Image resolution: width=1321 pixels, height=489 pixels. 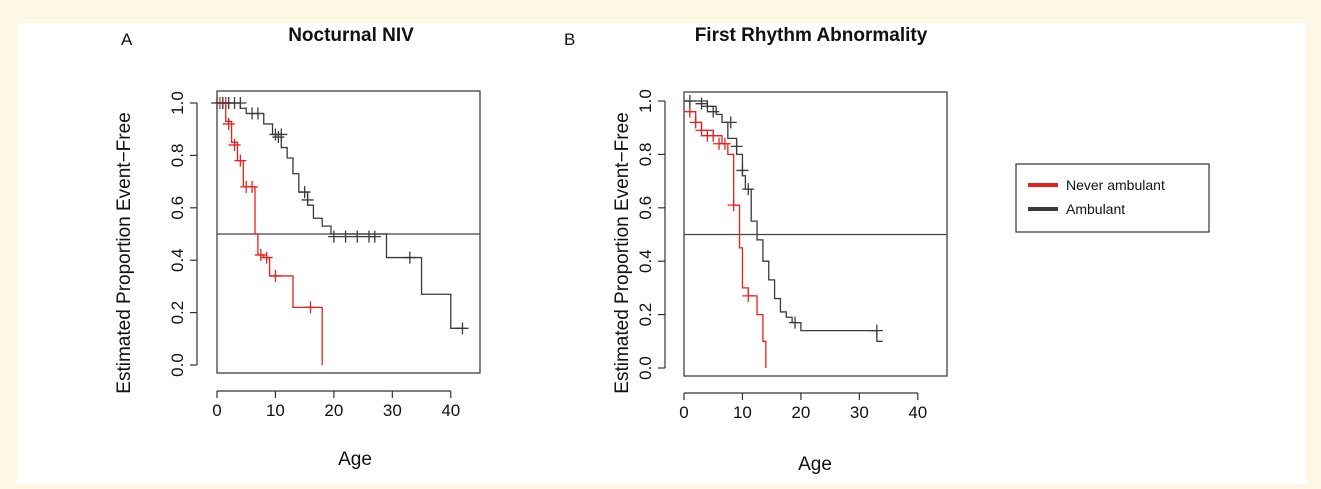 I want to click on x-ticks-a: 0 10 20 30 40, so click(x=336, y=405).